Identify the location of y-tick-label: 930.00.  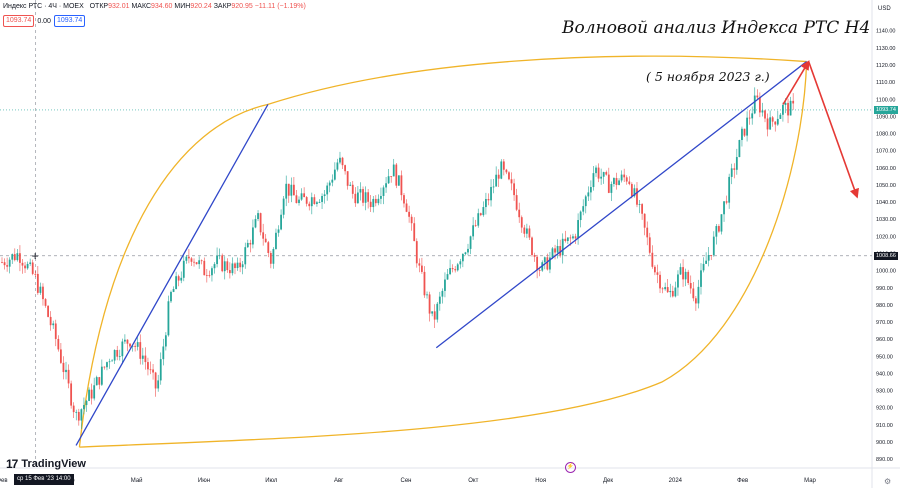
(884, 392).